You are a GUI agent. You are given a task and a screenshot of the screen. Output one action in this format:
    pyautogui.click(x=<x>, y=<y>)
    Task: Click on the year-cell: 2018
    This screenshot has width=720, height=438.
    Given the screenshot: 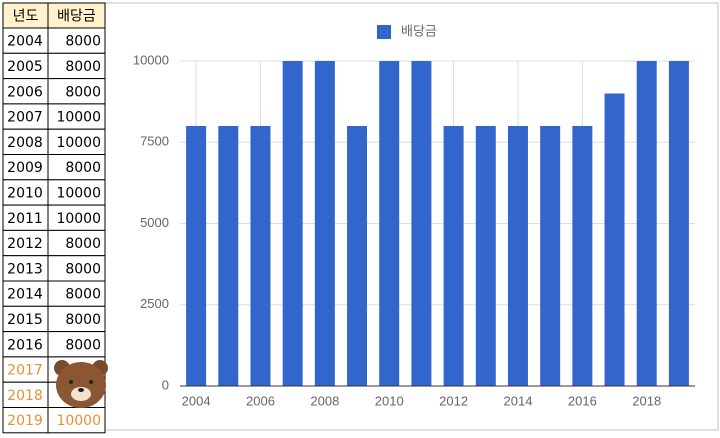 What is the action you would take?
    pyautogui.click(x=25, y=396)
    